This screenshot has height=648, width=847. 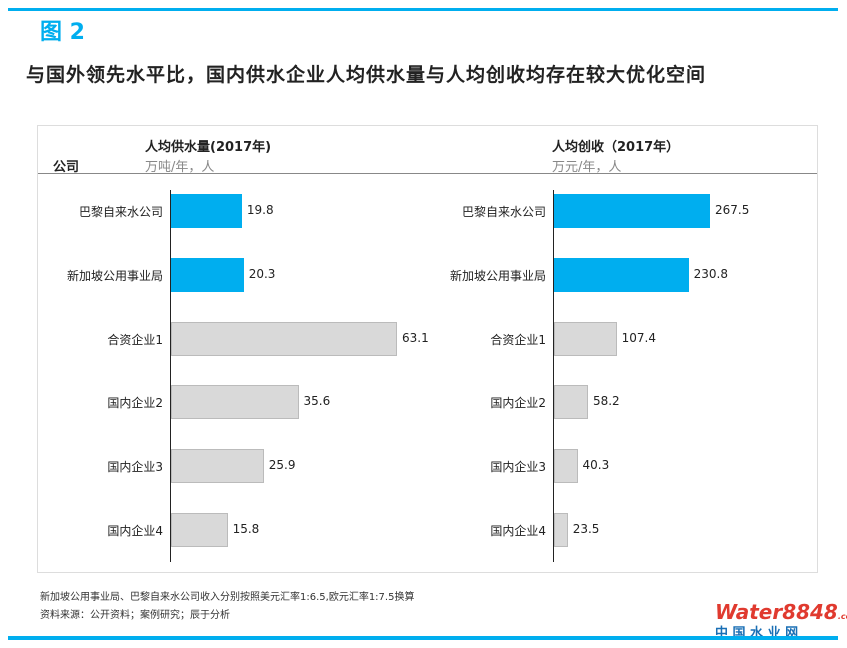 I want to click on column-header: 公司, so click(x=66, y=167).